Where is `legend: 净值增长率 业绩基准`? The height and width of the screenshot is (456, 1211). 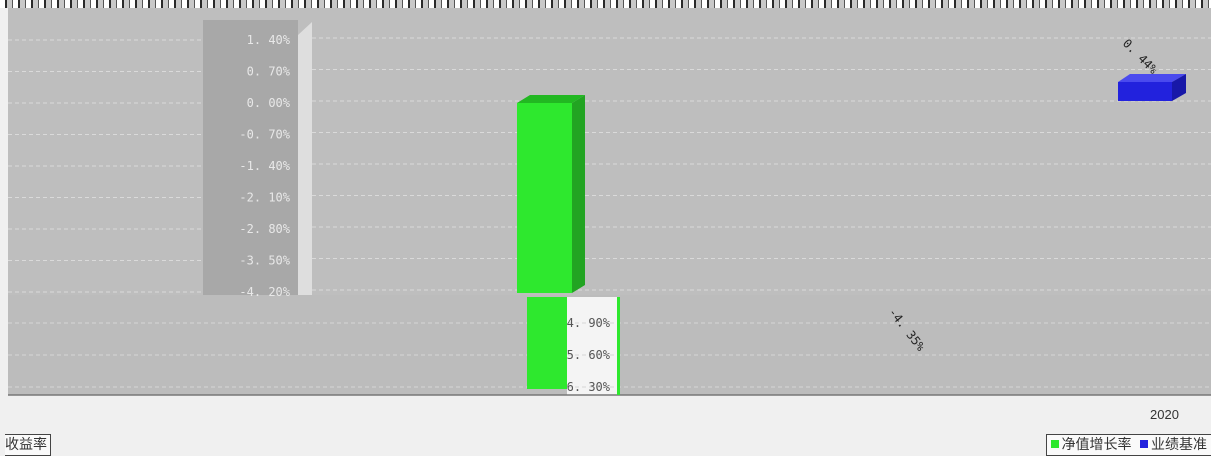
legend: 净值增长率 业绩基准 is located at coordinates (1128, 445).